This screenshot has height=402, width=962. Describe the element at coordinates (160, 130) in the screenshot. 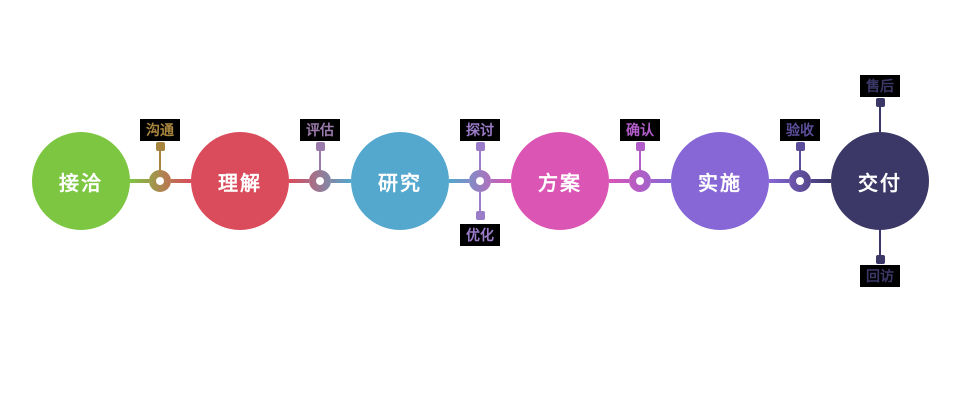

I see `connector-label-goutong: 沟通` at that location.